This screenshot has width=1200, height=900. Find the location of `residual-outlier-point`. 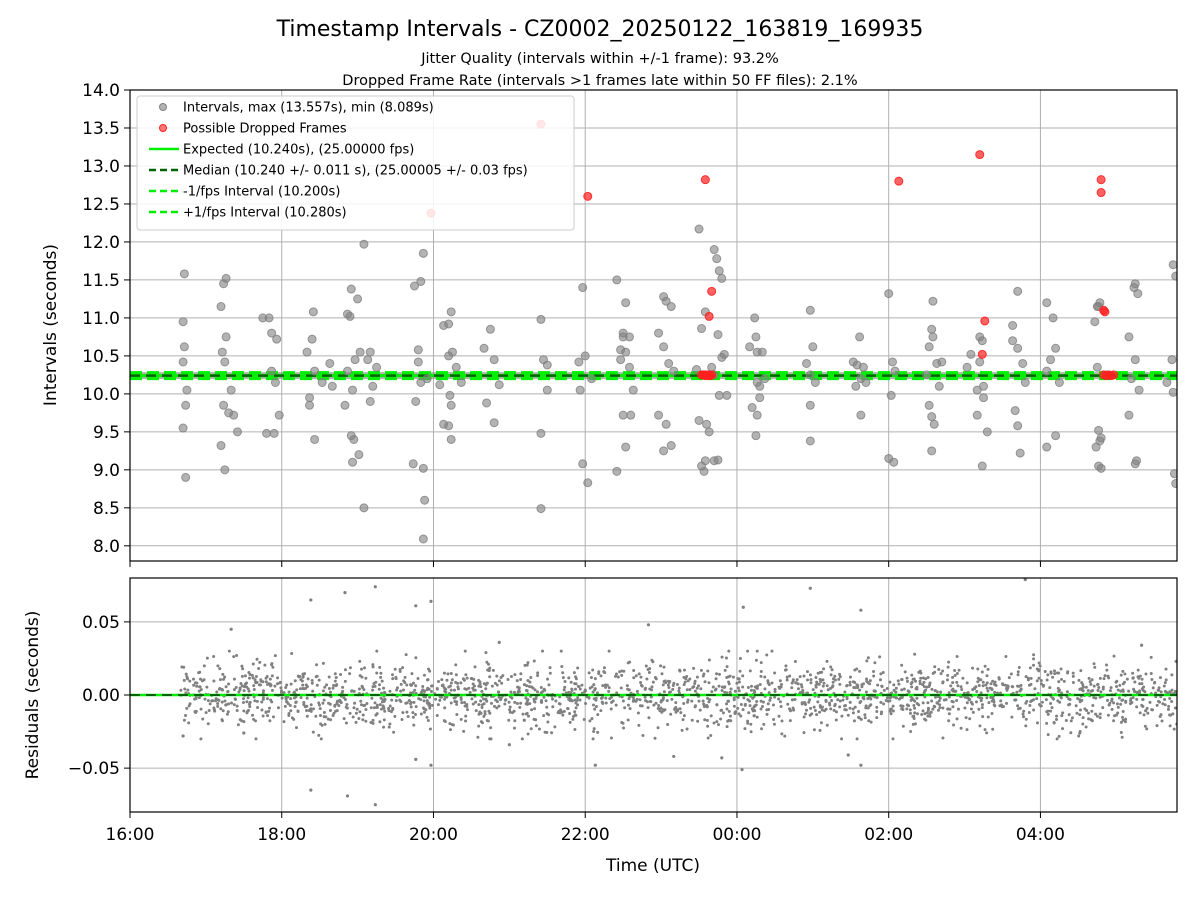

residual-outlier-point is located at coordinates (722, 758).